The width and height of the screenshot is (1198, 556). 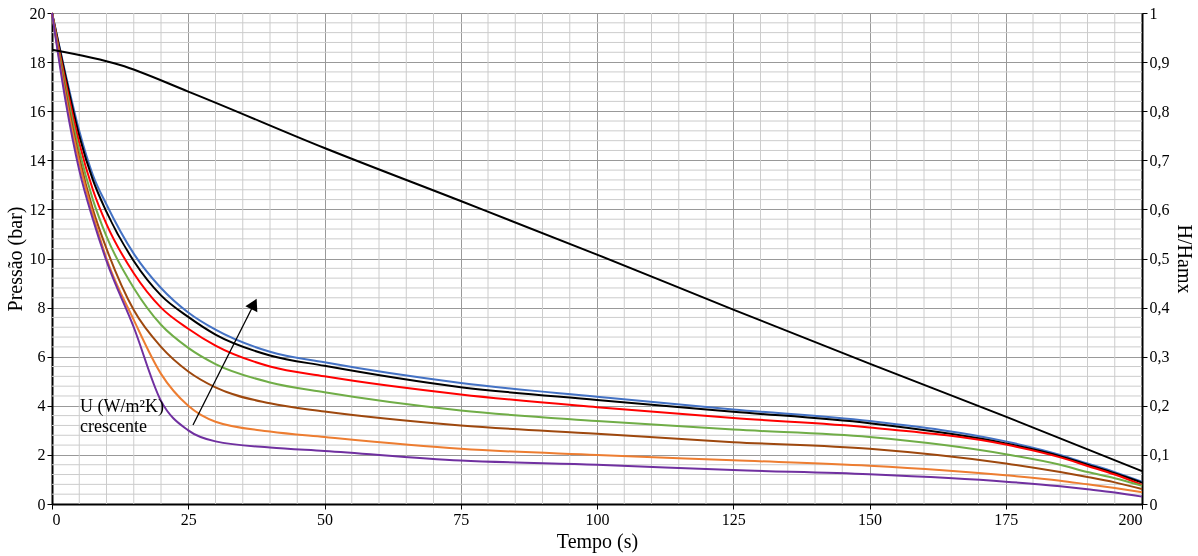 I want to click on y2-tick-label: 0,5, so click(x=1159, y=258).